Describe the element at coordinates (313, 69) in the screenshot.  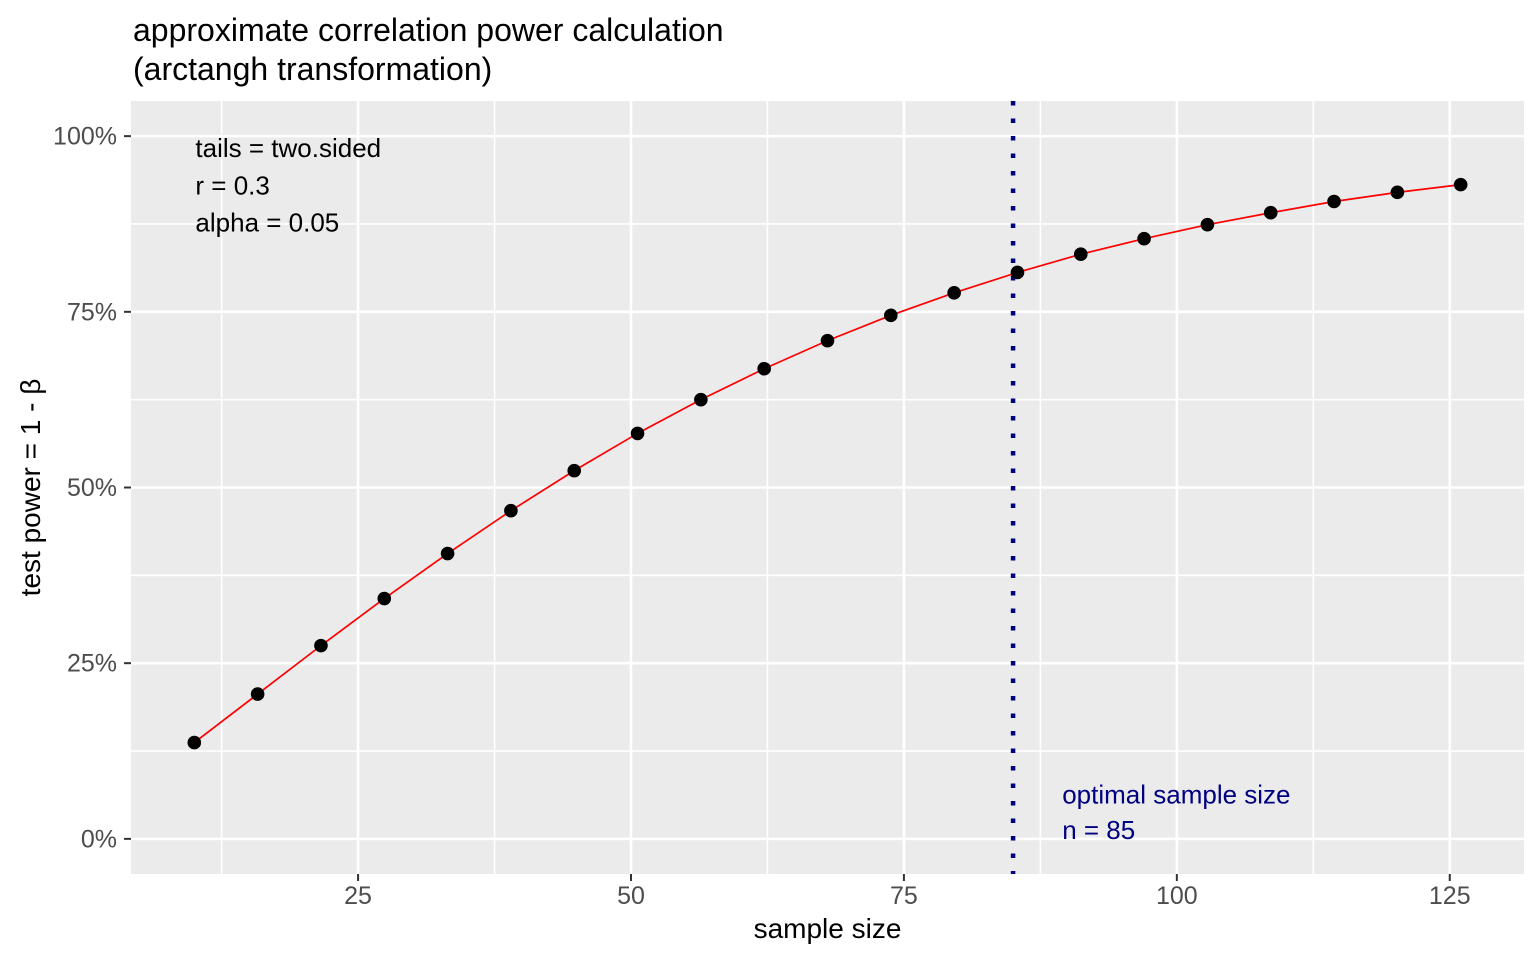
I see `chart-title-line2: (arctangh transformation)` at that location.